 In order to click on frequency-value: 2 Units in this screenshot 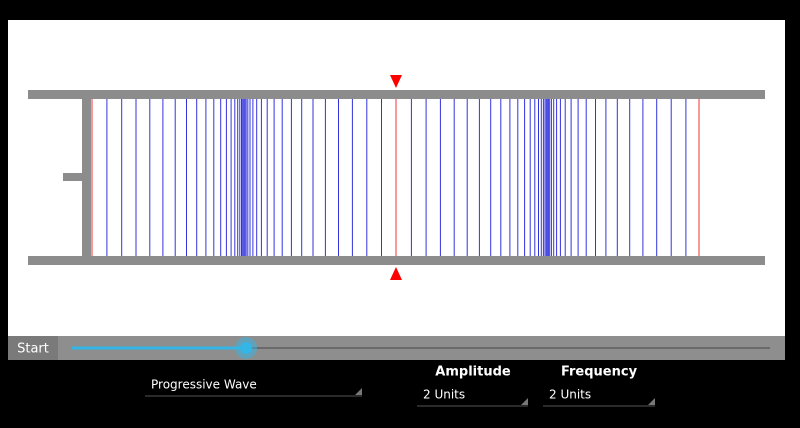, I will do `click(570, 395)`.